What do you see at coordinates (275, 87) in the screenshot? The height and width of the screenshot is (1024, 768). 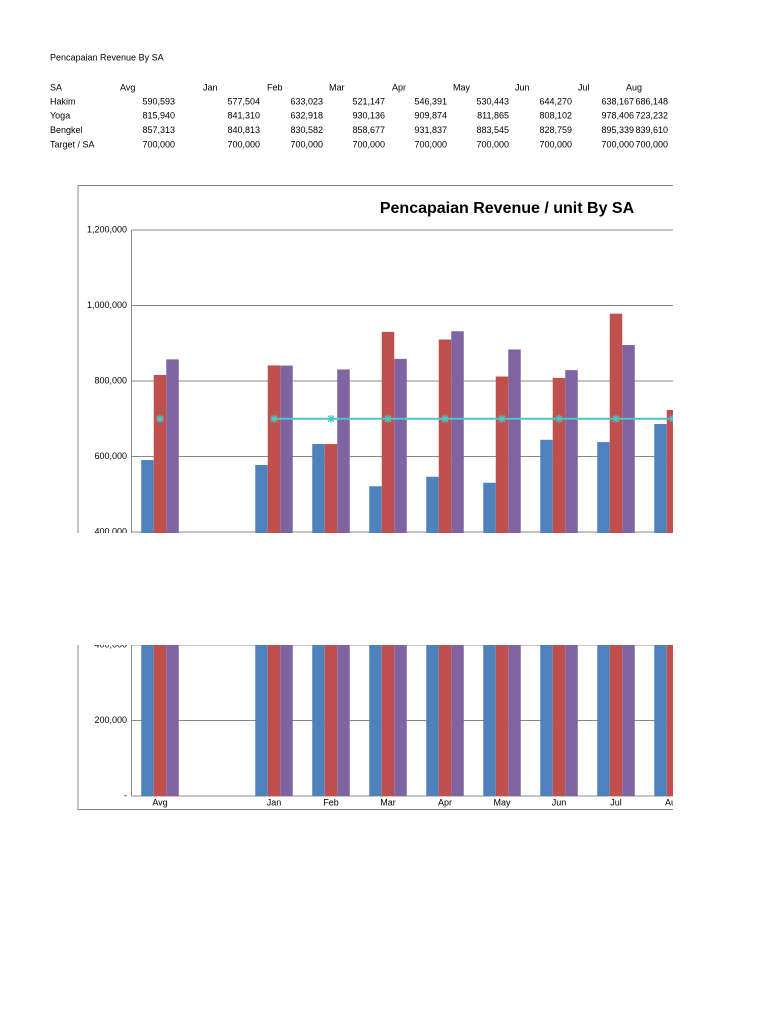 I see `table-header: Feb` at bounding box center [275, 87].